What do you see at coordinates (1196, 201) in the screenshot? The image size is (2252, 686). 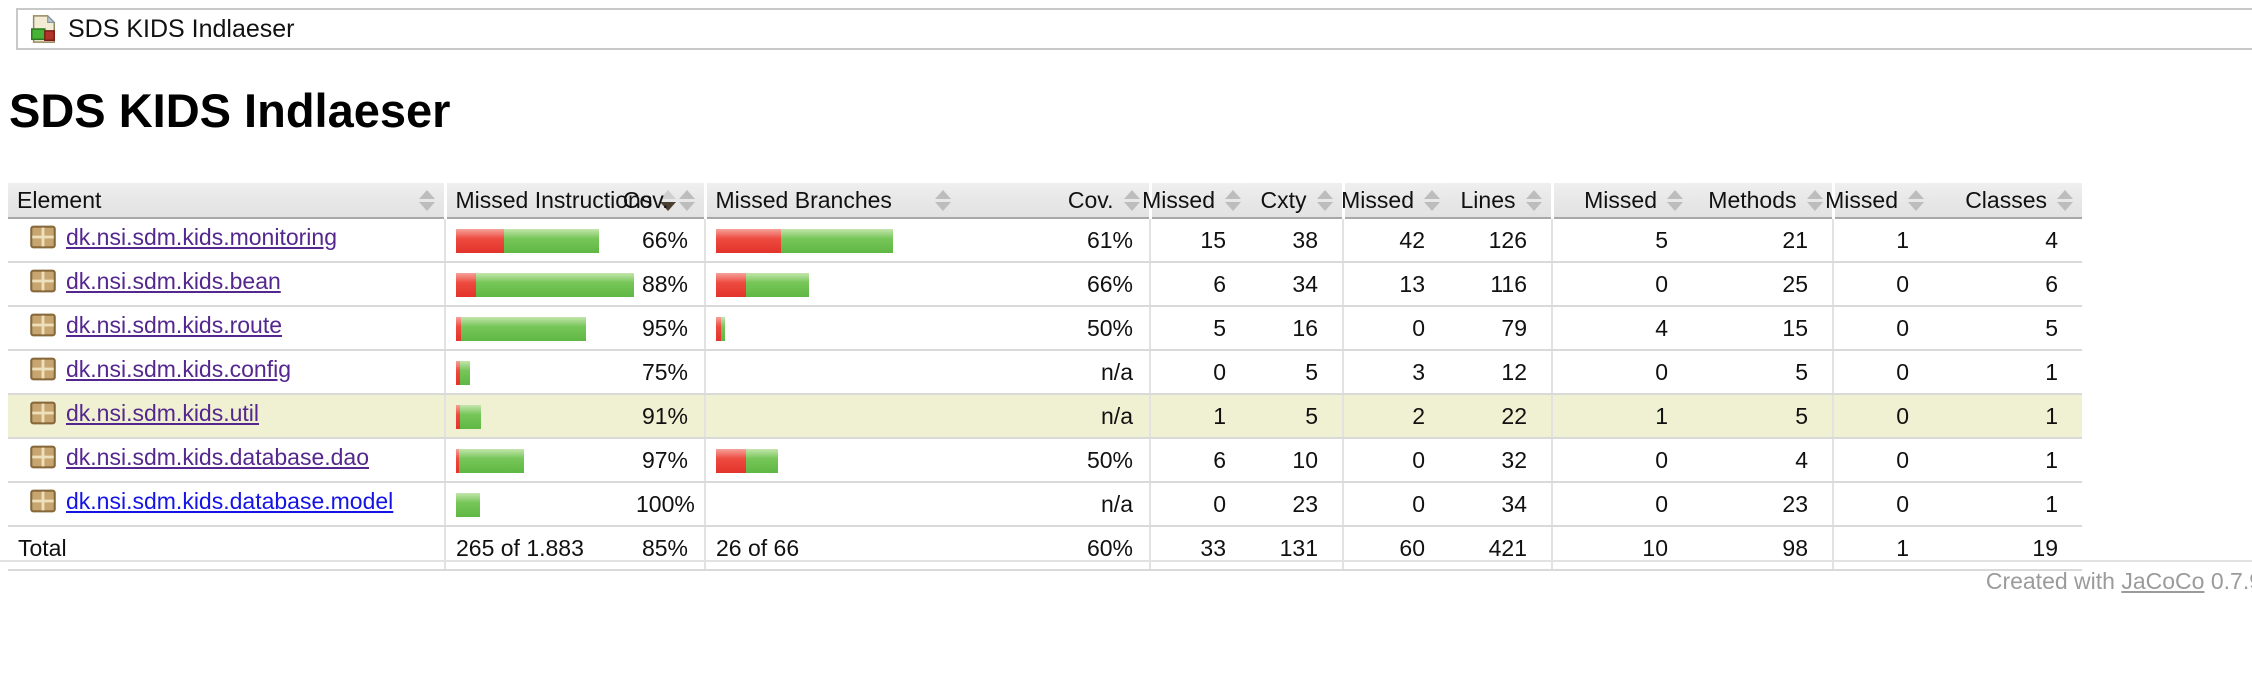 I see `col-header-missed_cxty: Missed` at bounding box center [1196, 201].